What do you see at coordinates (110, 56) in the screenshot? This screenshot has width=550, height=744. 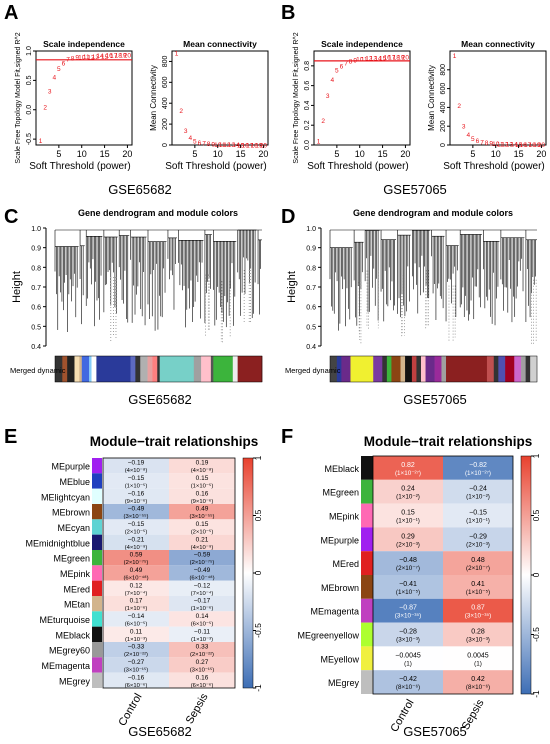 I see `data-point: 16` at bounding box center [110, 56].